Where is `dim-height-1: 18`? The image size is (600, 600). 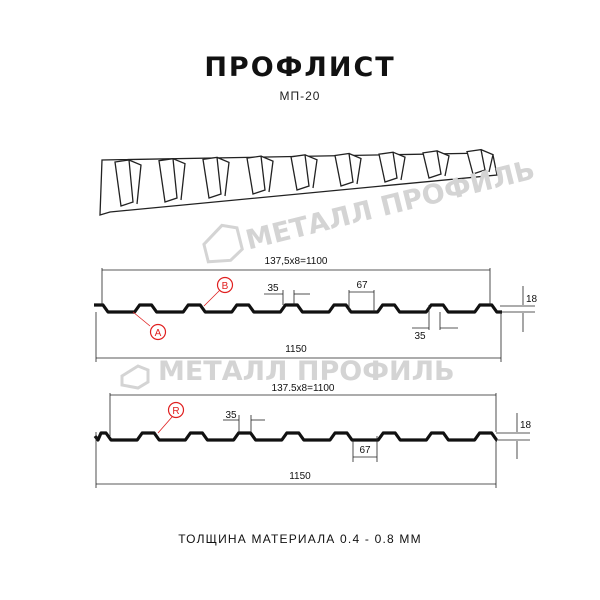
dim-height-1: 18 is located at coordinates (532, 299).